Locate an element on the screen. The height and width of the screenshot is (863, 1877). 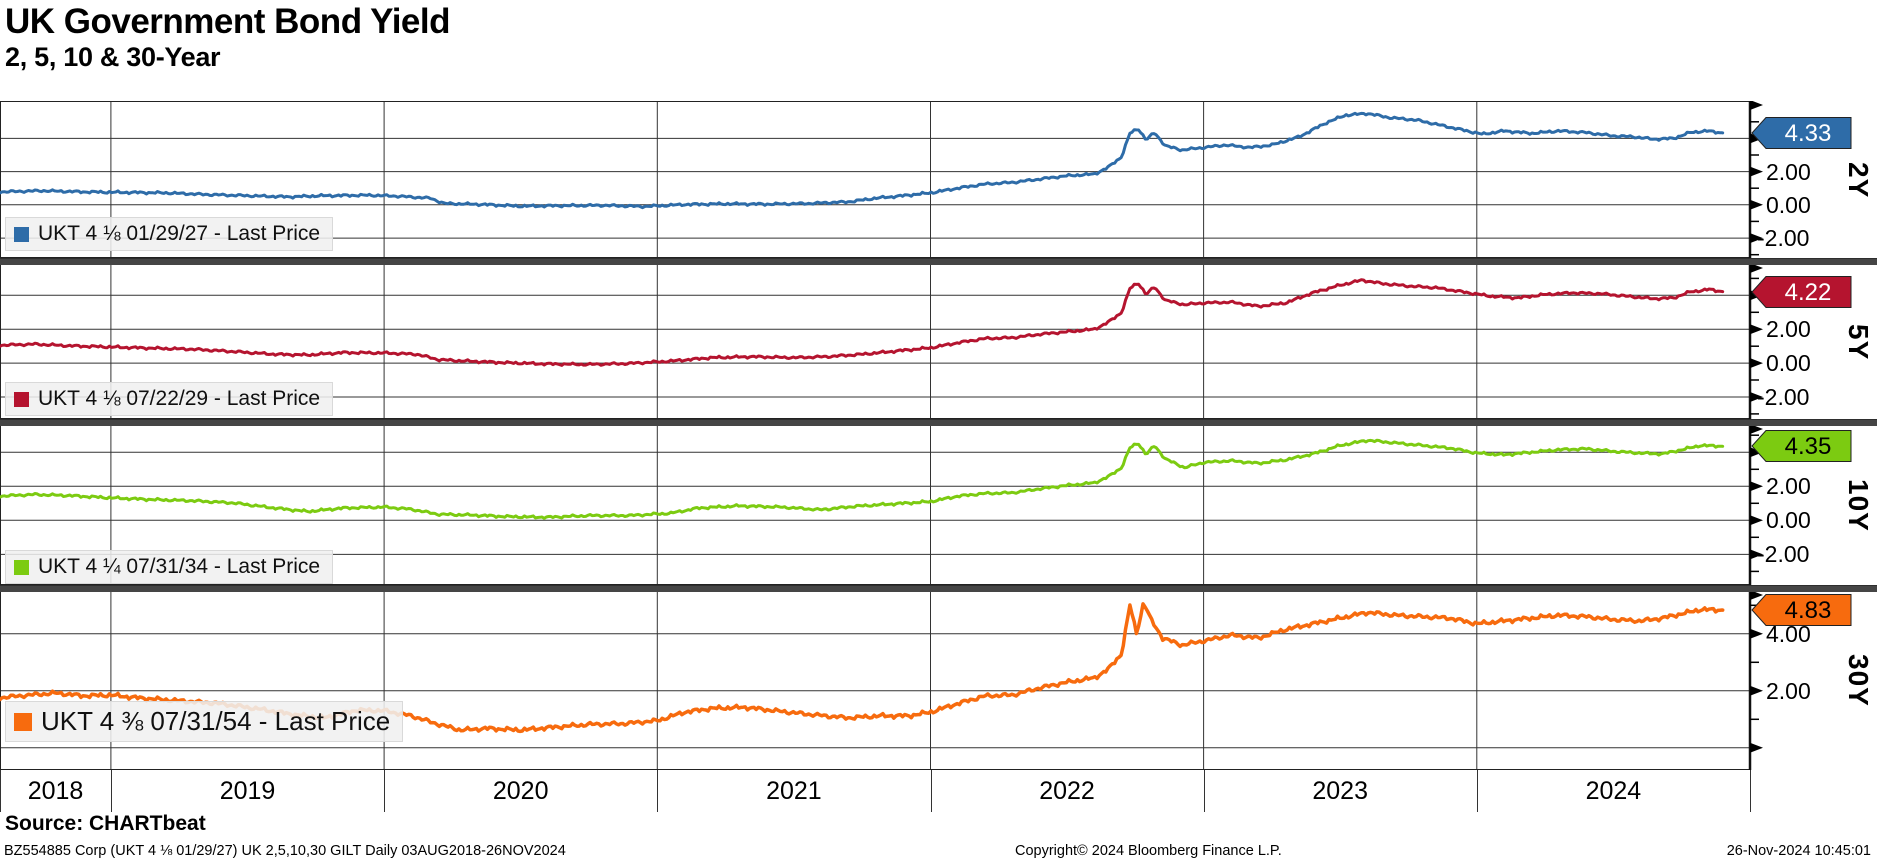
y-tick-label-2y: -2.00 is located at coordinates (1783, 238).